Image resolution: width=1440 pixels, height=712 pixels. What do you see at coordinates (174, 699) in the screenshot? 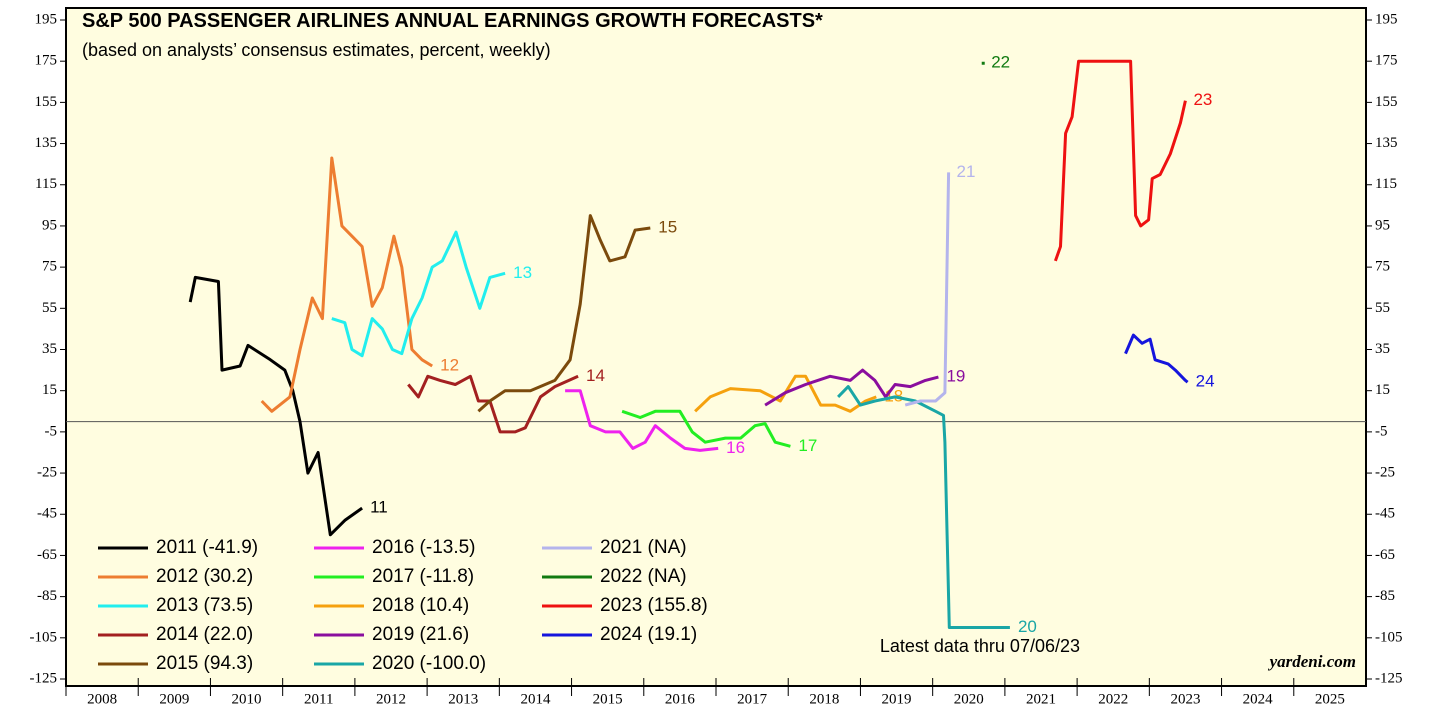
I see `x-tick-label: 2009` at bounding box center [174, 699].